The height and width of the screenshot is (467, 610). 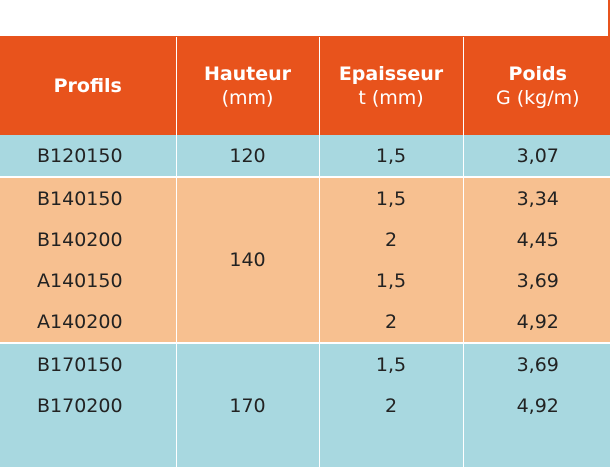 I want to click on top-frame, so click(x=305, y=18).